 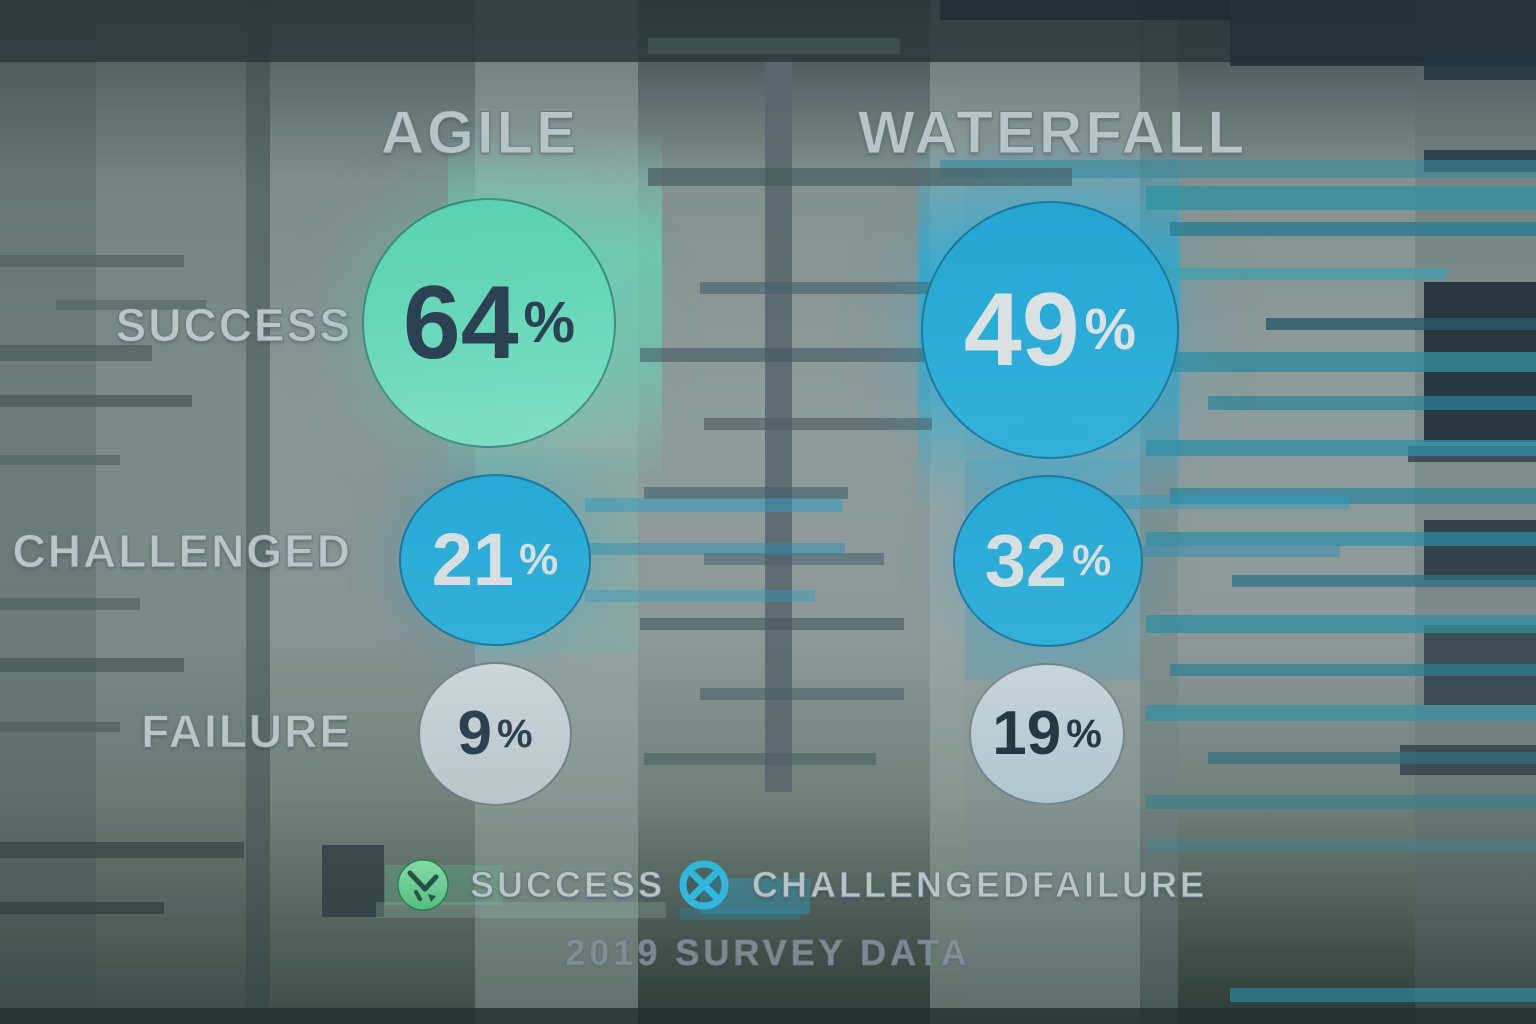 I want to click on footer-survey-note: 2019 SURVEY DATA, so click(x=768, y=953).